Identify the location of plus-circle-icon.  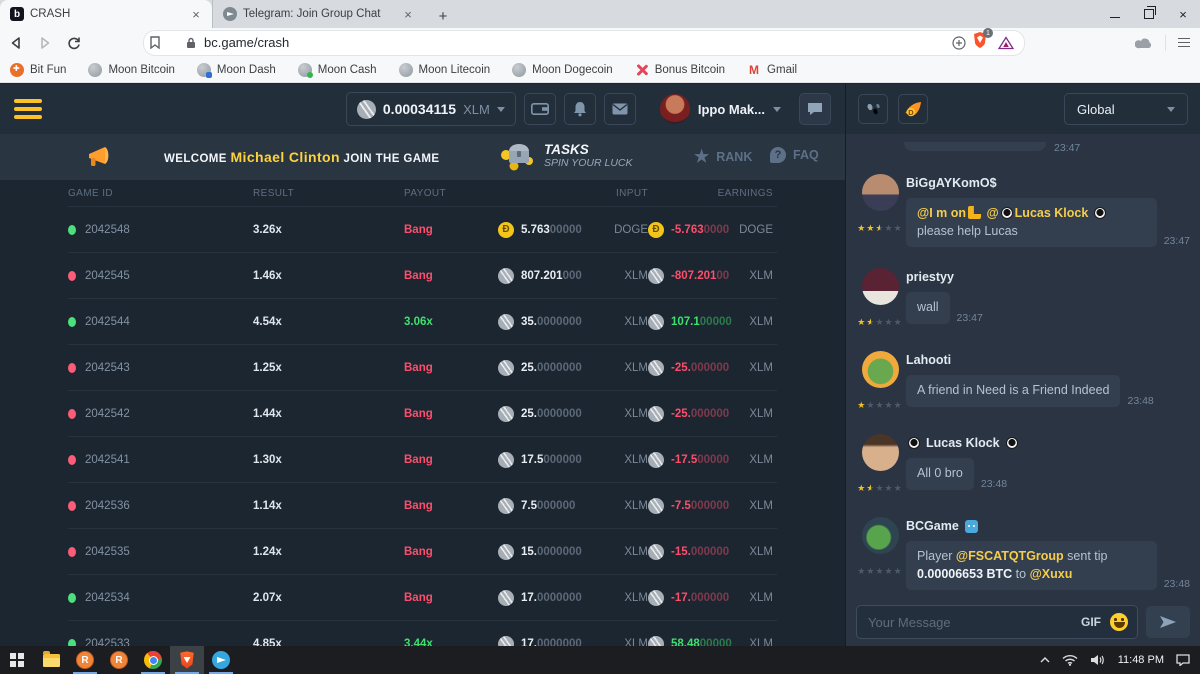
(959, 42).